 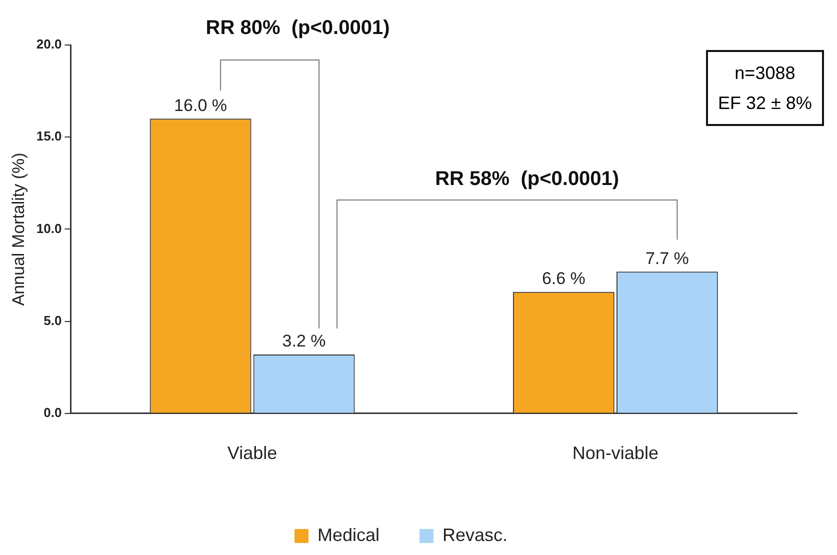 I want to click on x-tick-label: Non-viable, so click(x=615, y=453).